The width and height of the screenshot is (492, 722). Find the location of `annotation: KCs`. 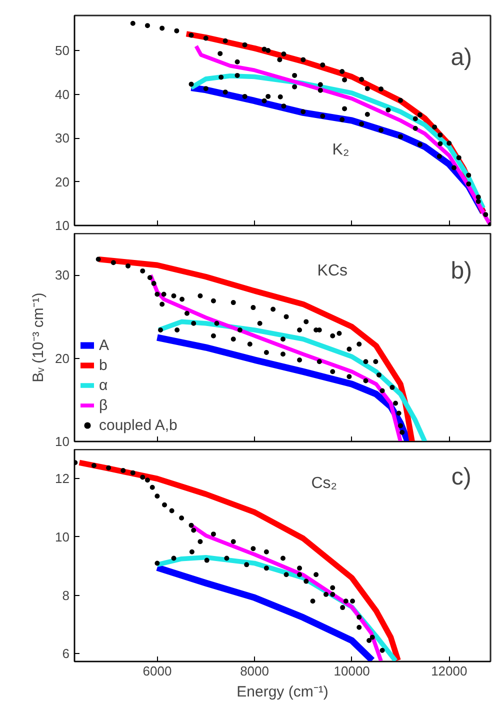

annotation: KCs is located at coordinates (332, 271).